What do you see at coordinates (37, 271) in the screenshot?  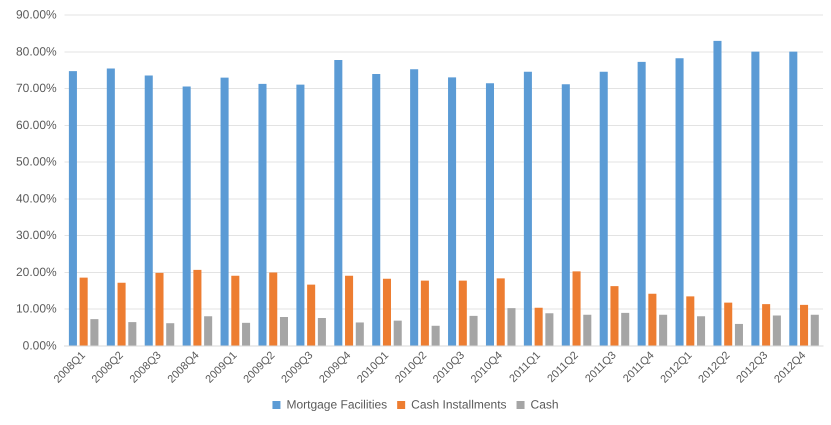 I see `y-tick-label: 20.00%` at bounding box center [37, 271].